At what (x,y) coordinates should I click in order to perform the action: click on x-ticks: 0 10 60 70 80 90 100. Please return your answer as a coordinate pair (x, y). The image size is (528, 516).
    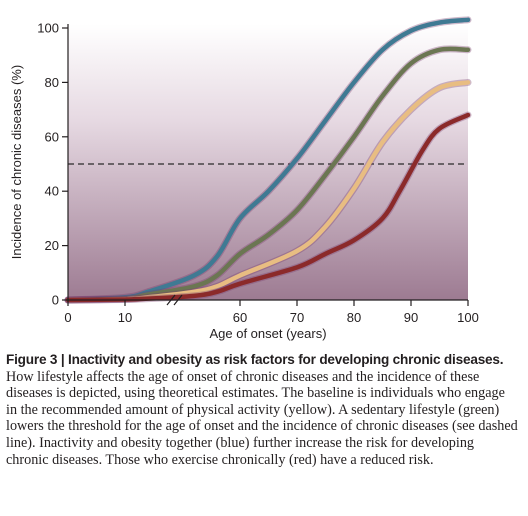
    Looking at the image, I should click on (271, 312).